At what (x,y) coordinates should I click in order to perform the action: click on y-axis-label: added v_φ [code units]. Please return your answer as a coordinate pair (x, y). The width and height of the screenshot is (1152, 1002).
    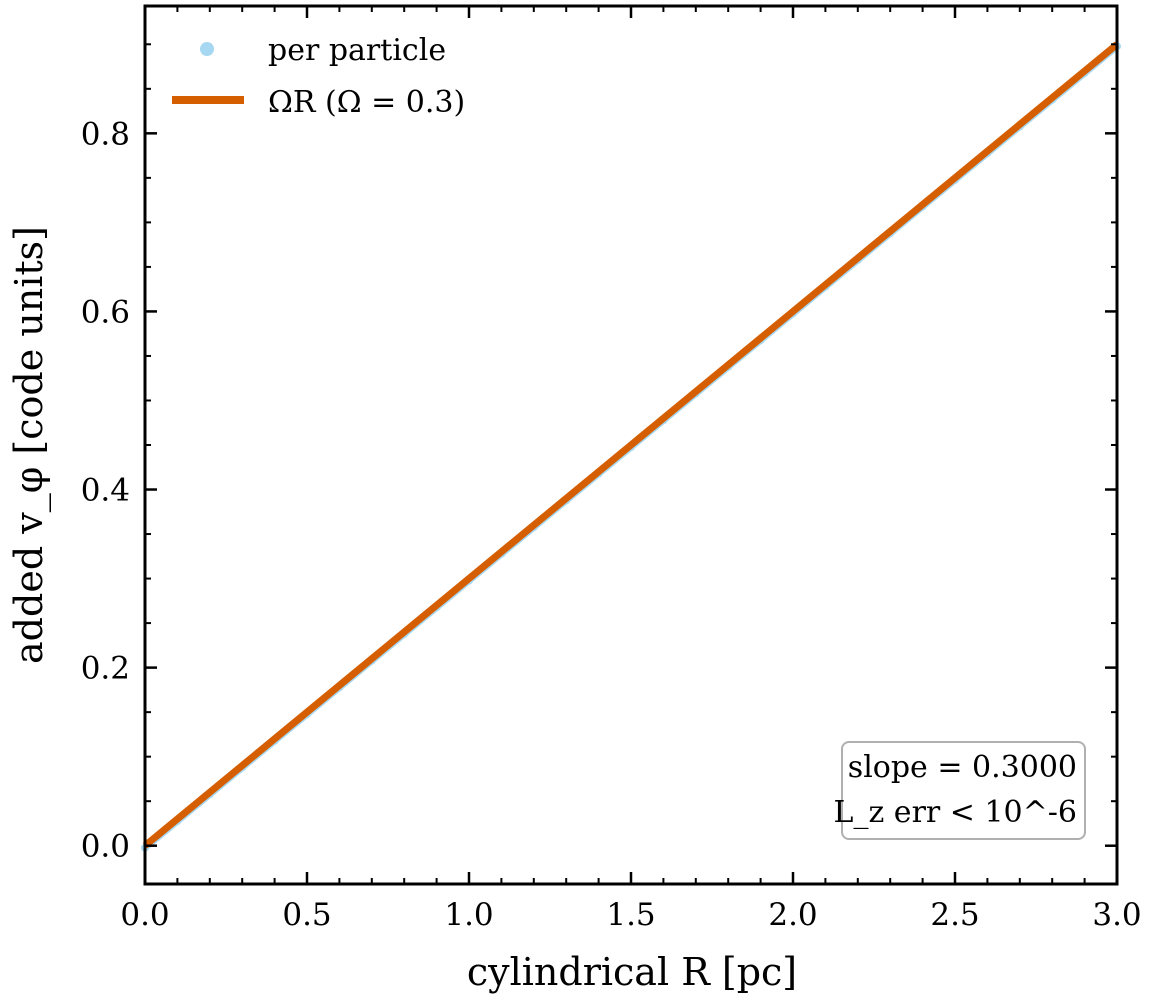
    Looking at the image, I should click on (29, 445).